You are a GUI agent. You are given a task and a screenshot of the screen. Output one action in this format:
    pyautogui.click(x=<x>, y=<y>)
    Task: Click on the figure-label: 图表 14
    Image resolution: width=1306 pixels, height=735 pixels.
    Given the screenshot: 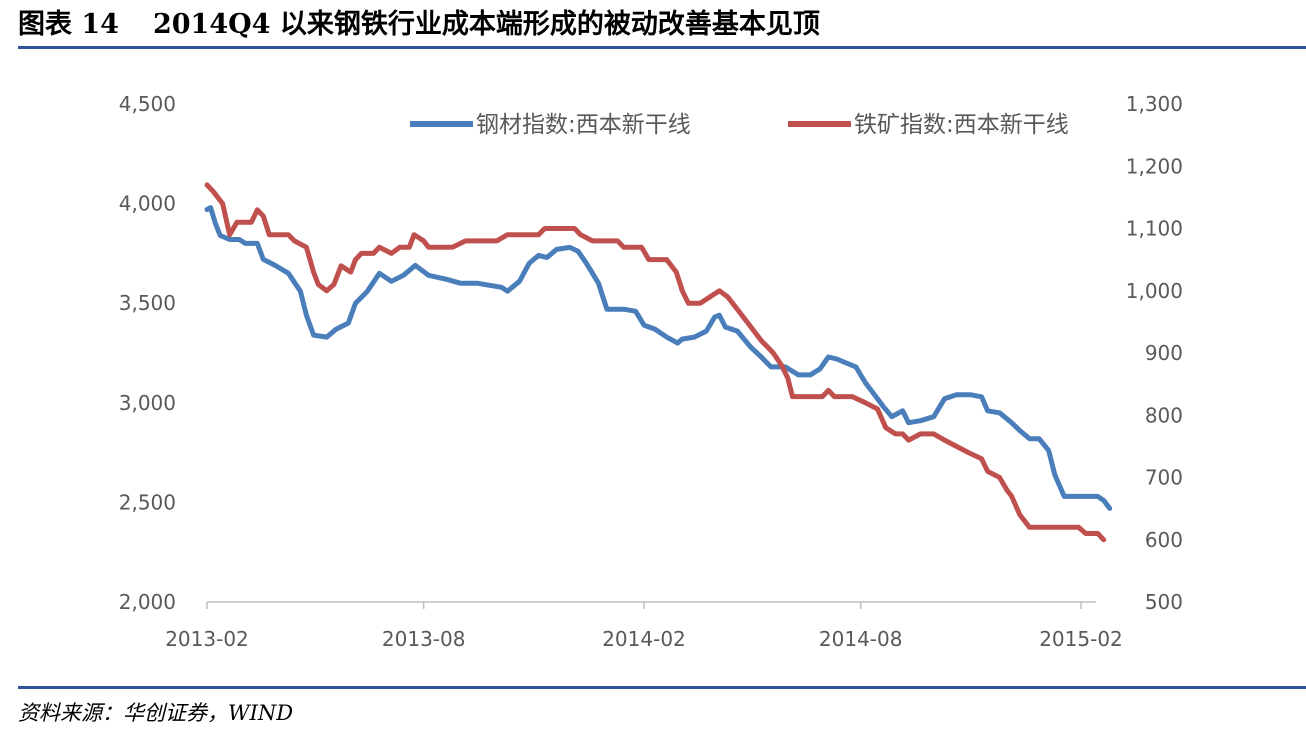 What is the action you would take?
    pyautogui.click(x=68, y=24)
    